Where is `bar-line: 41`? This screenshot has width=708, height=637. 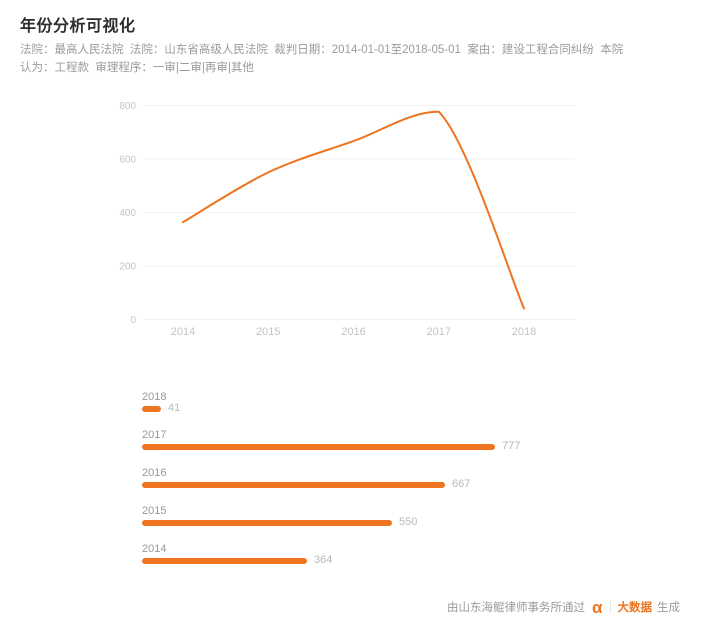
bar-line: 41 is located at coordinates (331, 408).